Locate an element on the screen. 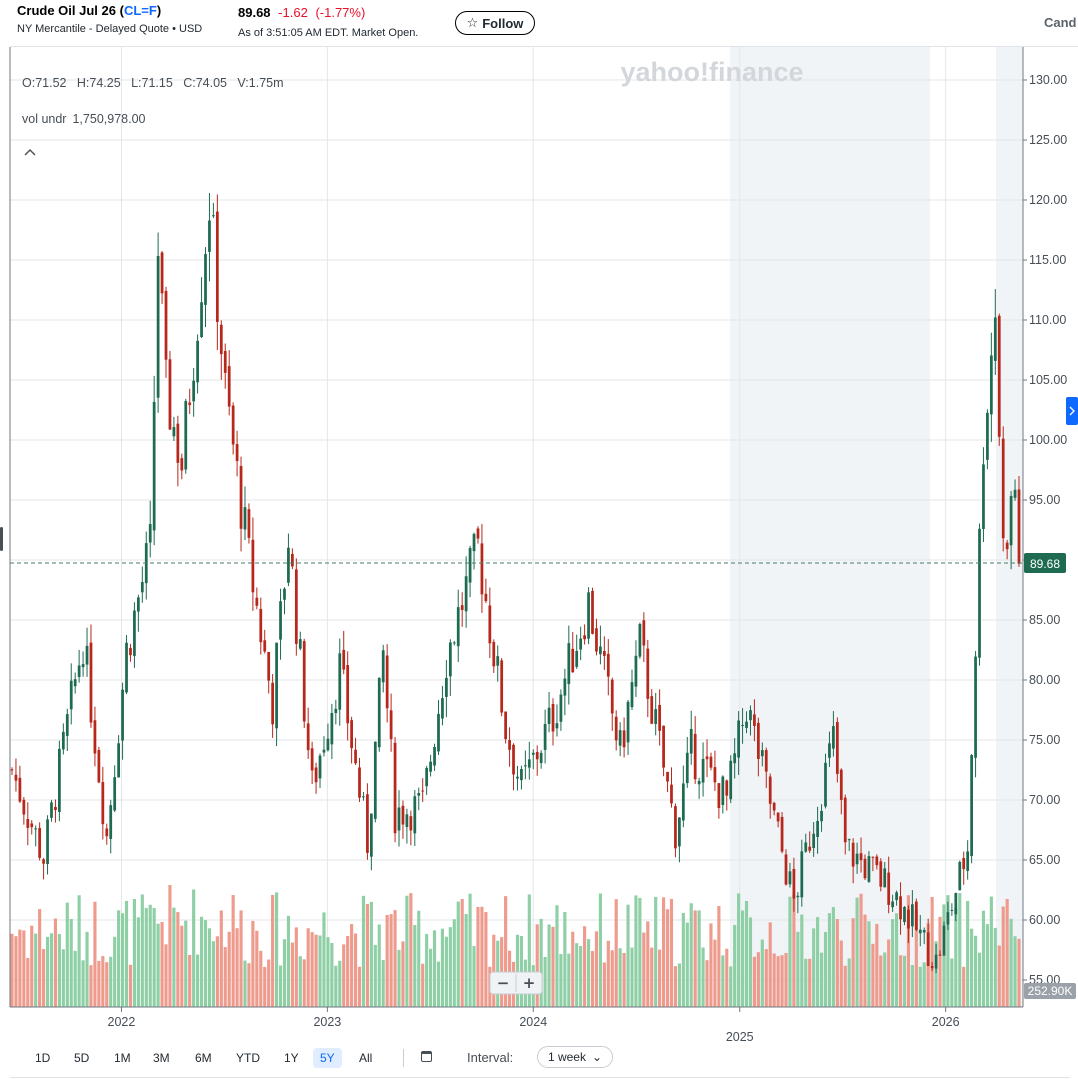  last-price-label: 89.68 is located at coordinates (1045, 564).